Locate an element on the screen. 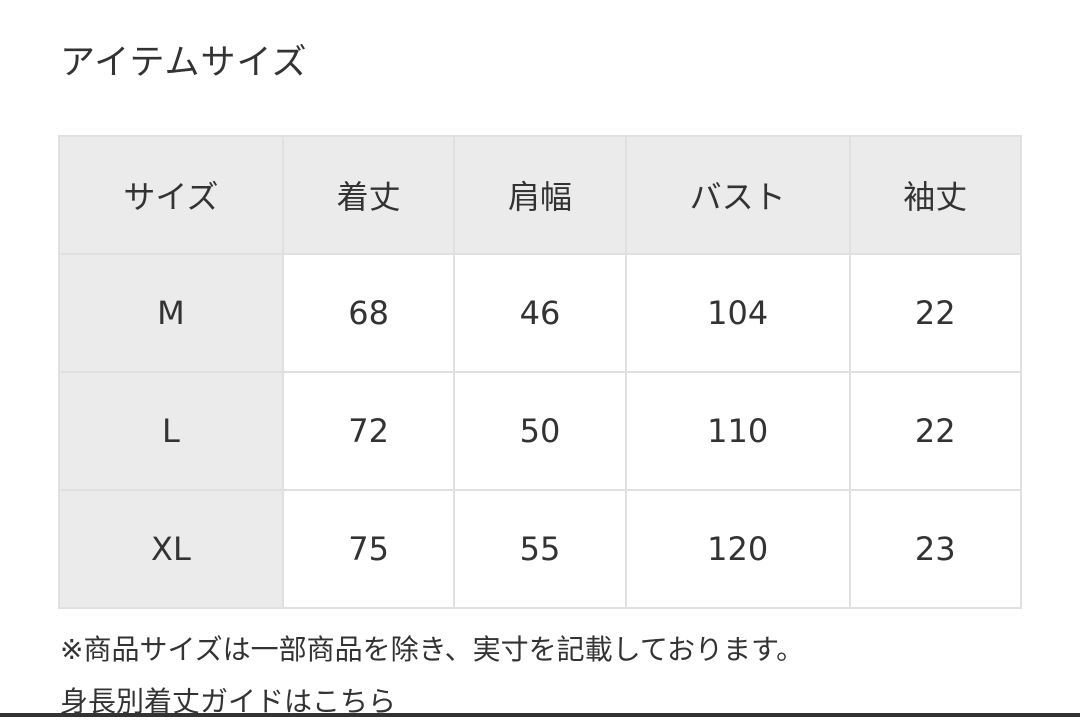  table-cell: 120 is located at coordinates (737, 549).